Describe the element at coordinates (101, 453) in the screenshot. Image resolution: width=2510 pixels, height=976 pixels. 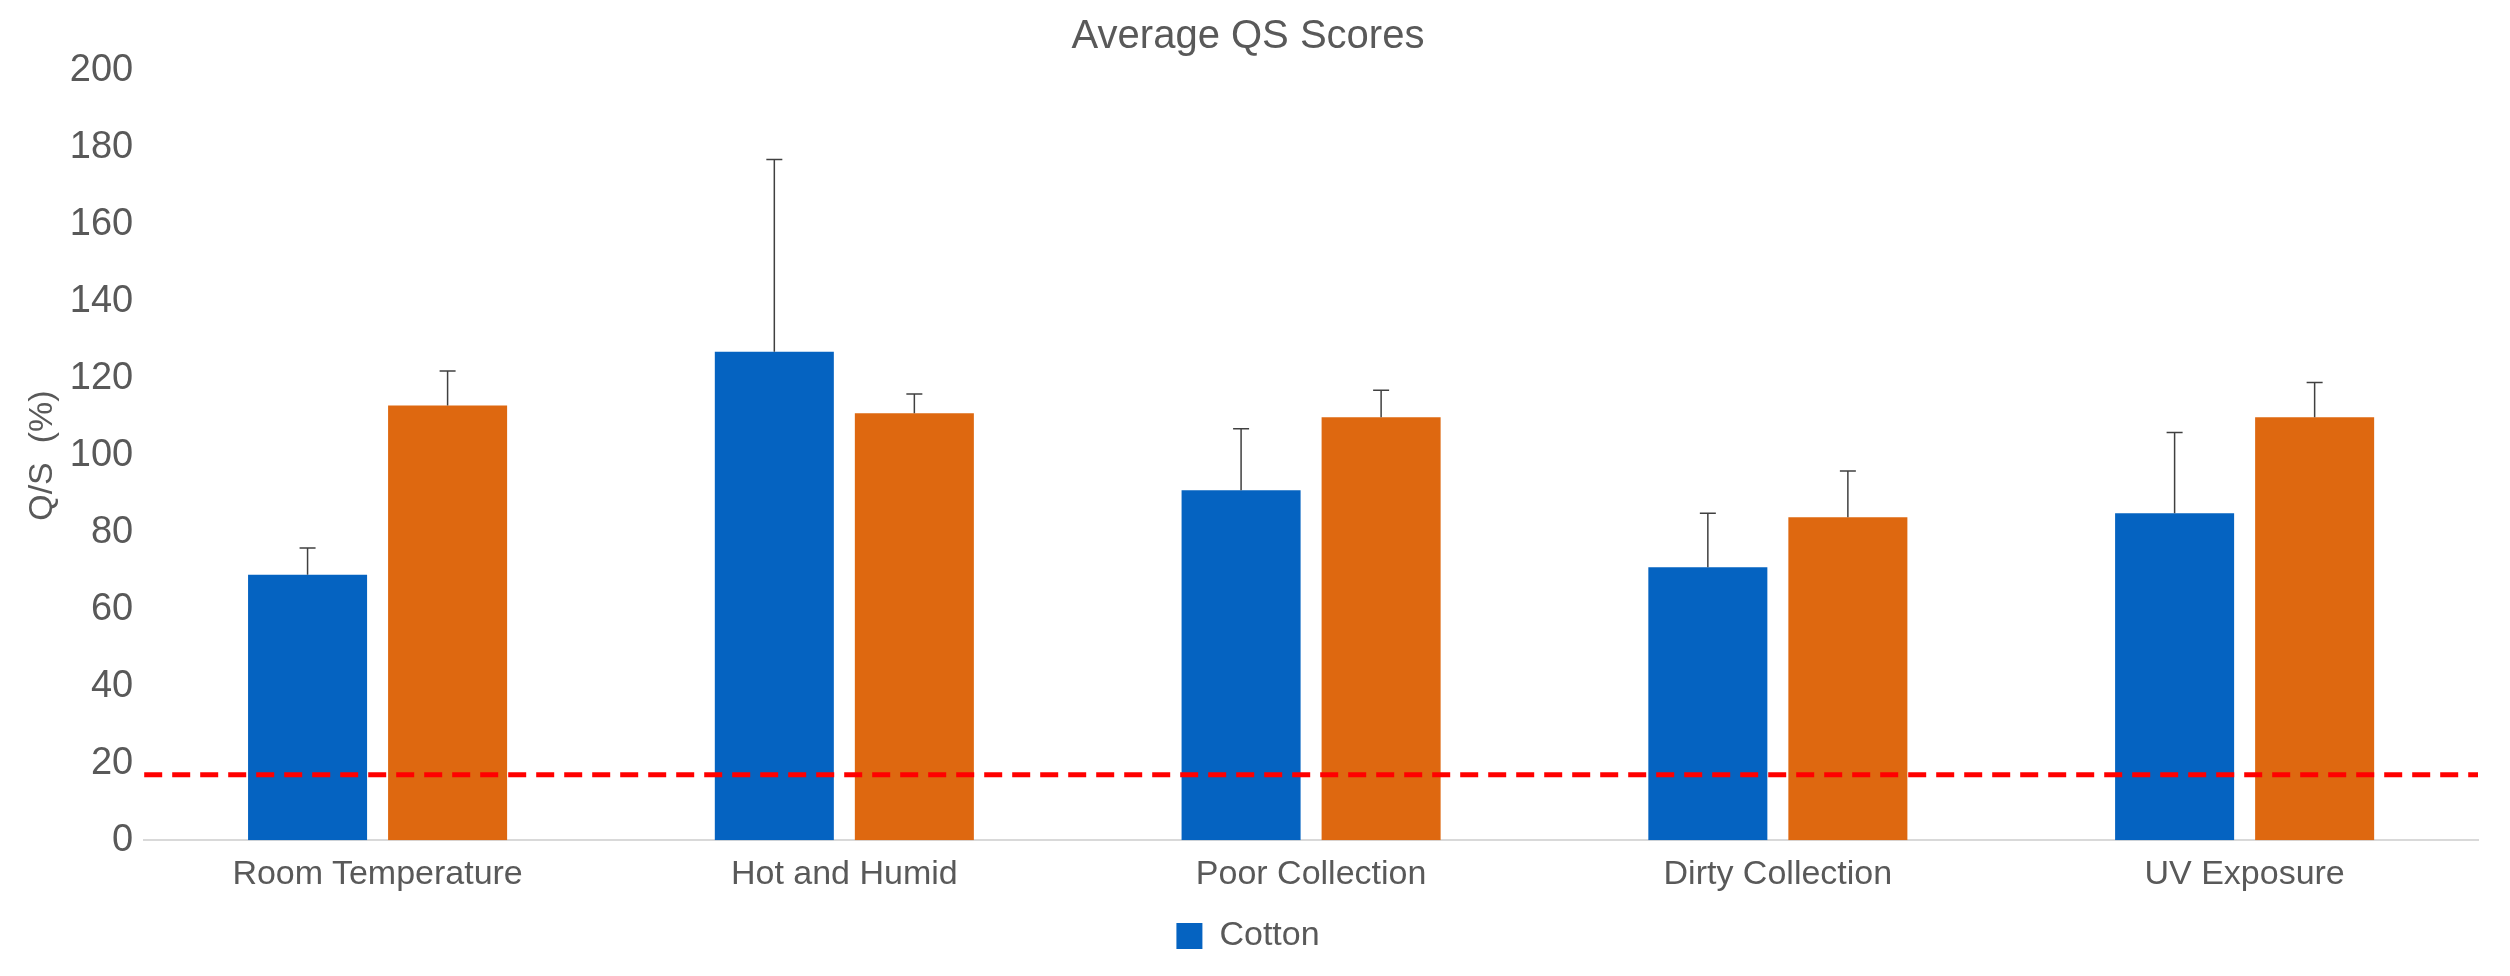
I see `y-tick-label: 100` at that location.